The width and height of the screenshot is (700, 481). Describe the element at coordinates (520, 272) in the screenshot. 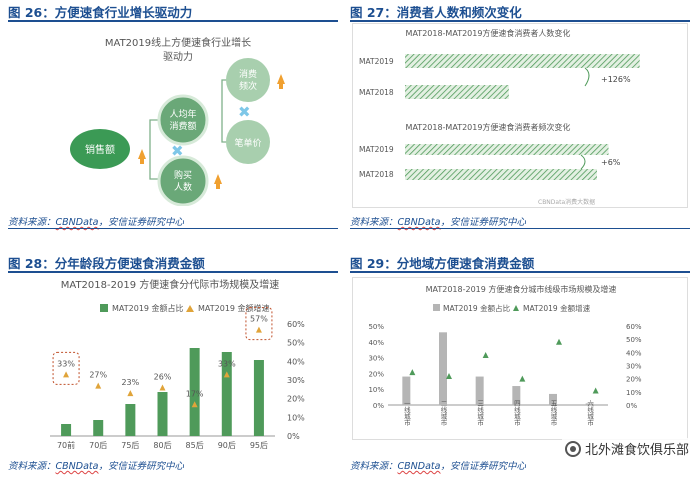

I see `fig29-rule` at that location.